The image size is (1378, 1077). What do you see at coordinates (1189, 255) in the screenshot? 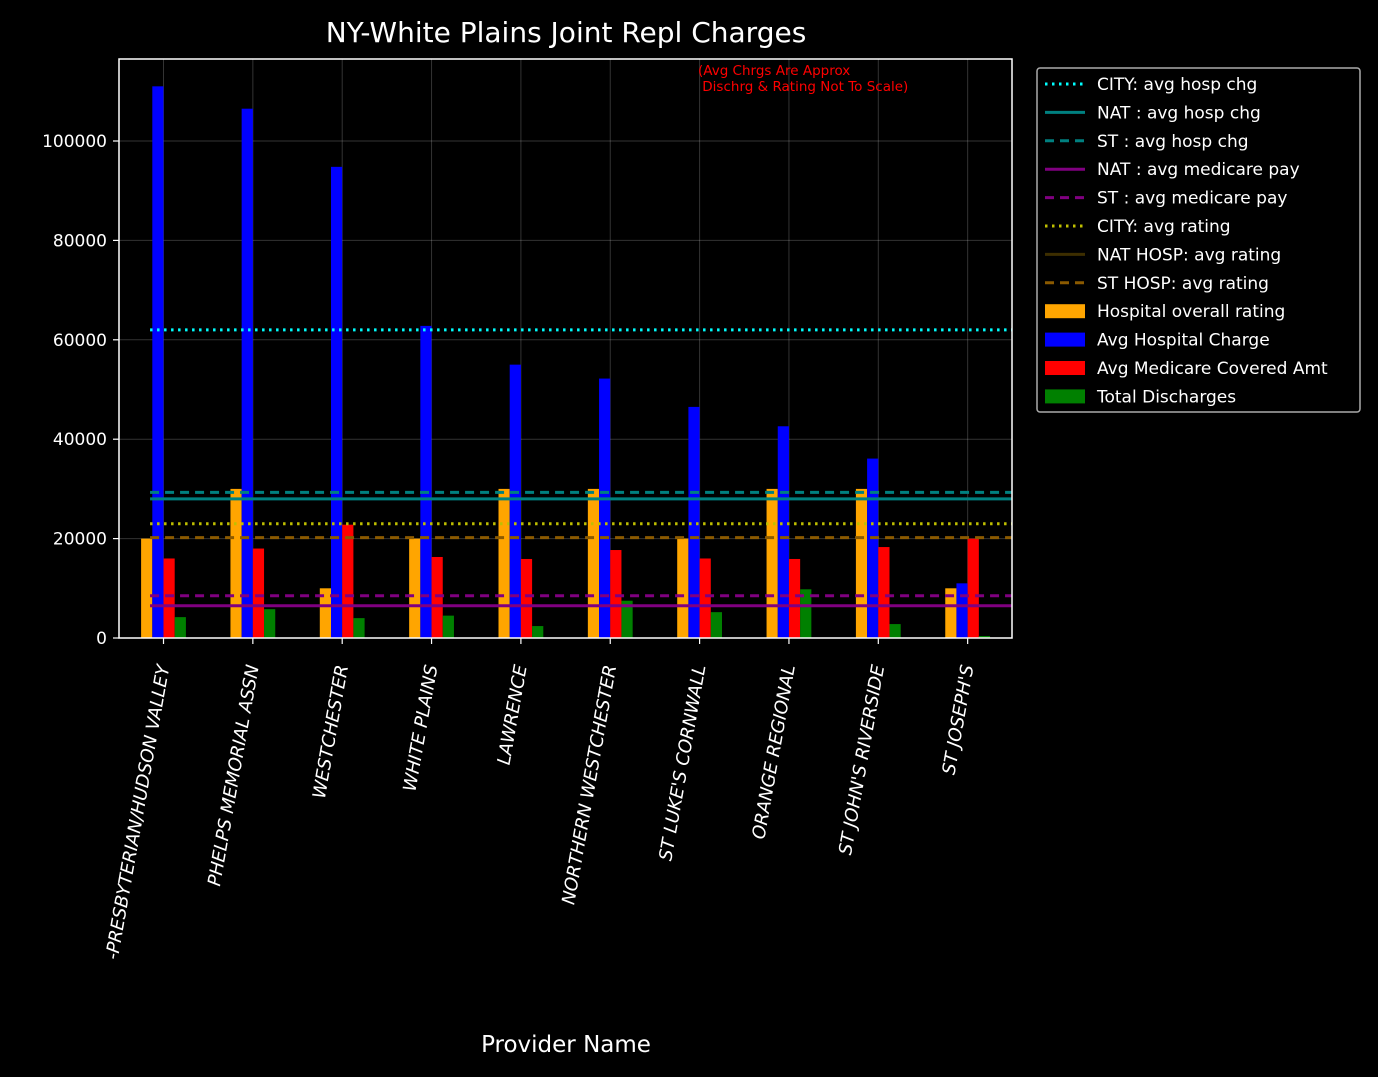
I see `legend-label: NAT HOSP: avg rating` at bounding box center [1189, 255].